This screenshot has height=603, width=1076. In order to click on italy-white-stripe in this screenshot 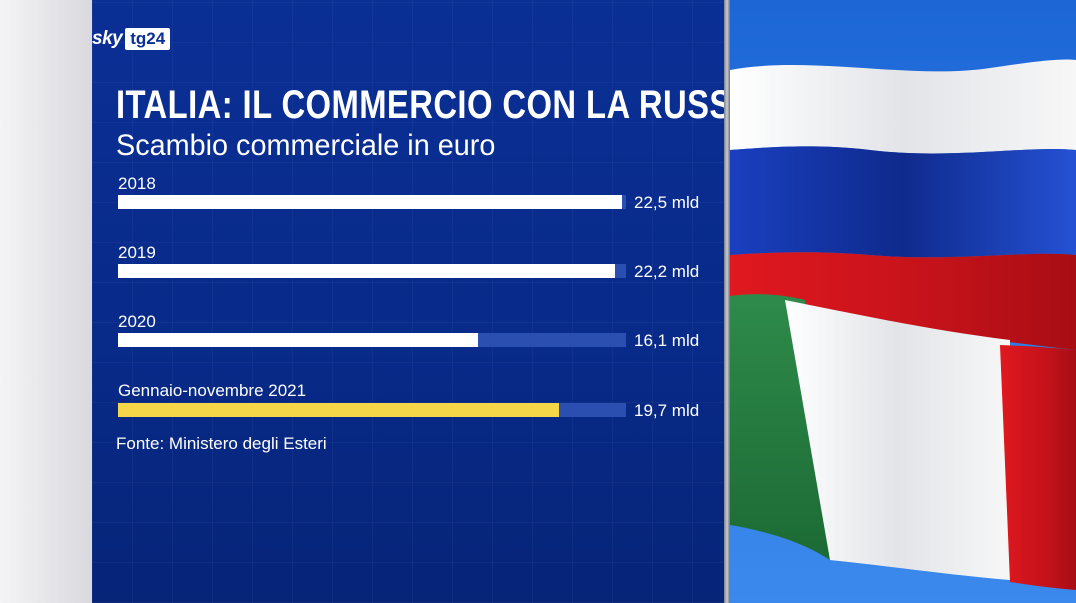, I will do `click(897, 440)`.